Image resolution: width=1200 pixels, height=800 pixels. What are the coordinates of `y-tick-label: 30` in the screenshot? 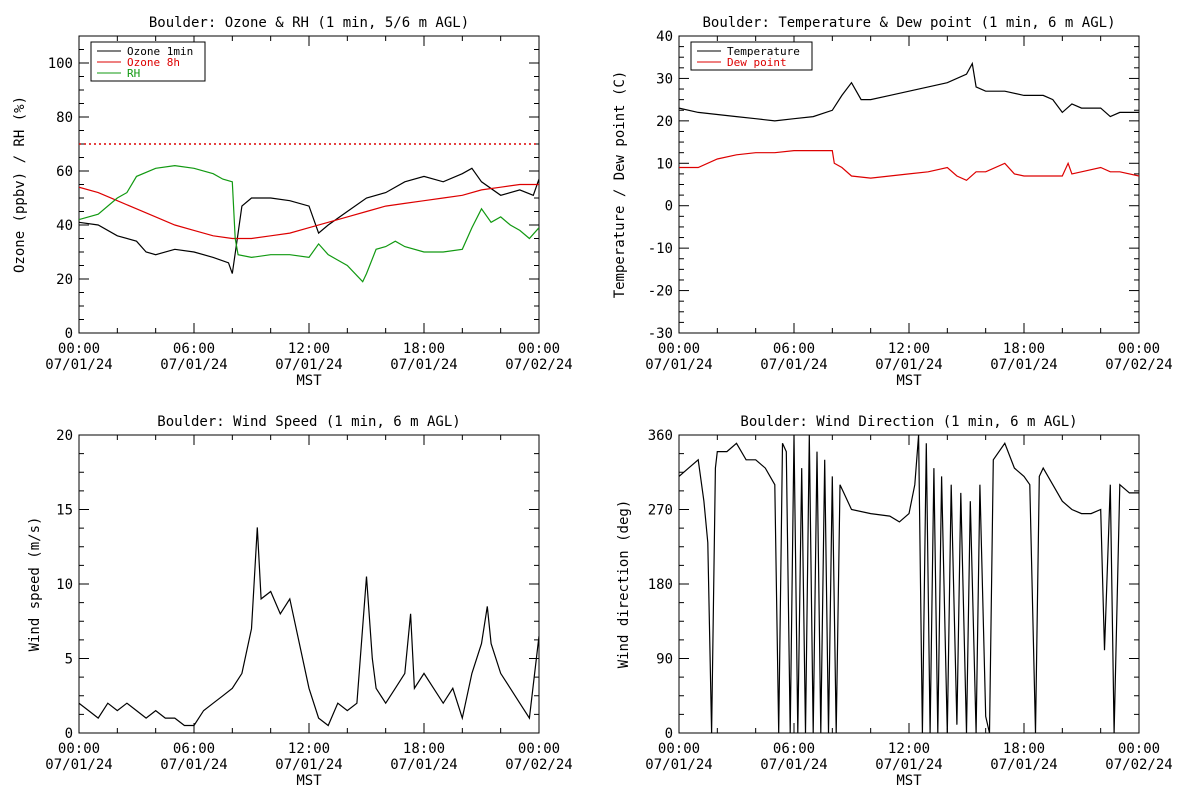 It's located at (664, 79).